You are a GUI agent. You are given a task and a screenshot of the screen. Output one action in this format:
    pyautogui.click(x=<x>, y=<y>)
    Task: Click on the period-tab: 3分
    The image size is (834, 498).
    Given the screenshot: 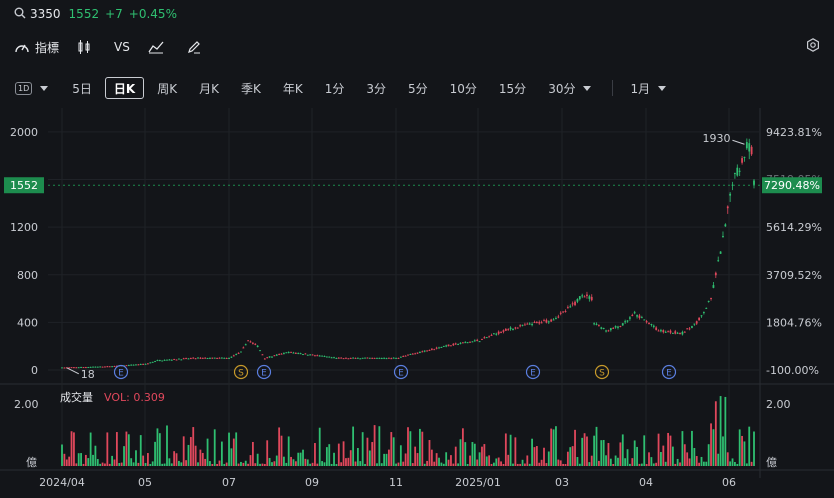 What is the action you would take?
    pyautogui.click(x=376, y=88)
    